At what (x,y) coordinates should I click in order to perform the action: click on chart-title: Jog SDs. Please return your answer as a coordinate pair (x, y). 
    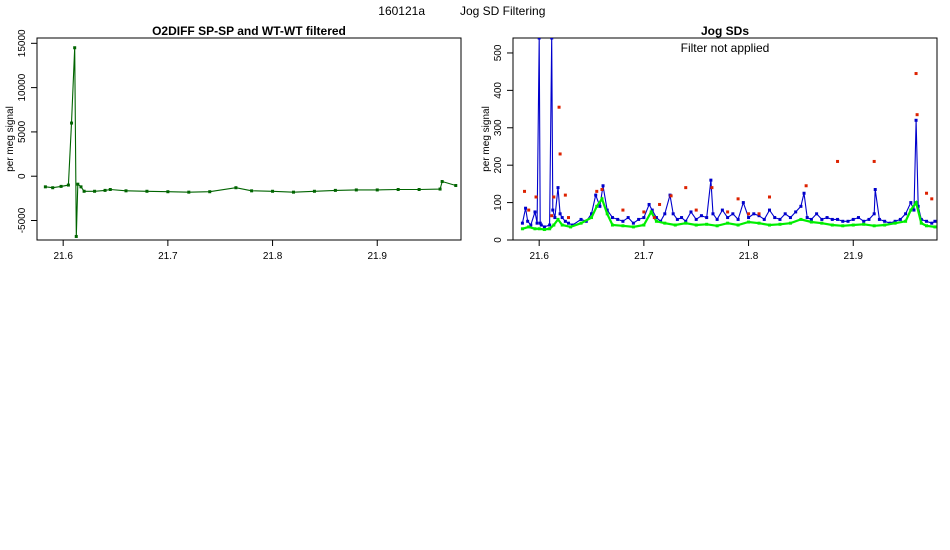
    Looking at the image, I should click on (725, 31).